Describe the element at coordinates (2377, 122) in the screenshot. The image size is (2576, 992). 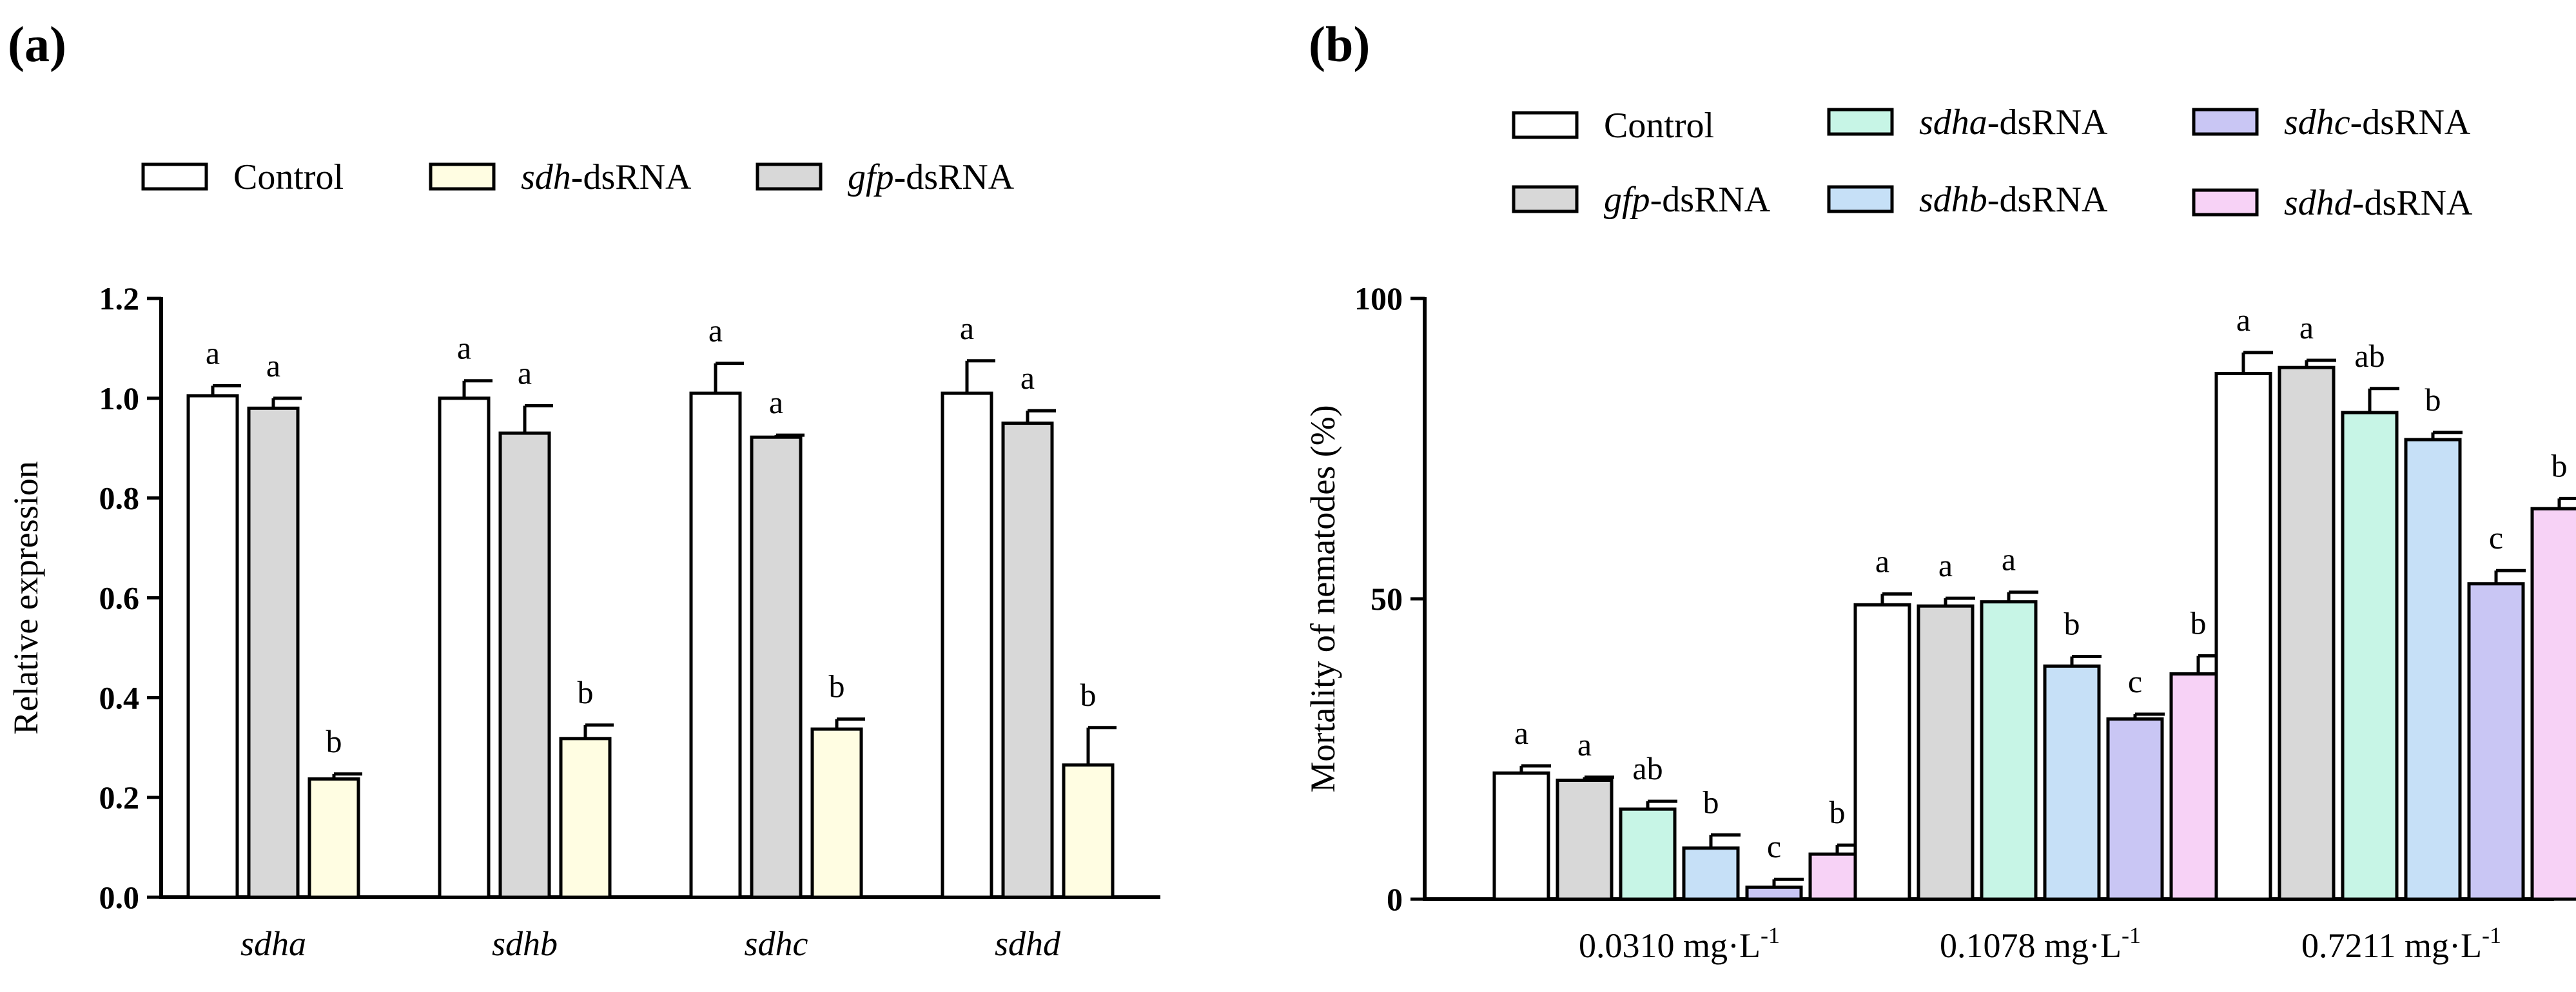
I see `legend-label-sdhc: sdhc-dsRNA` at that location.